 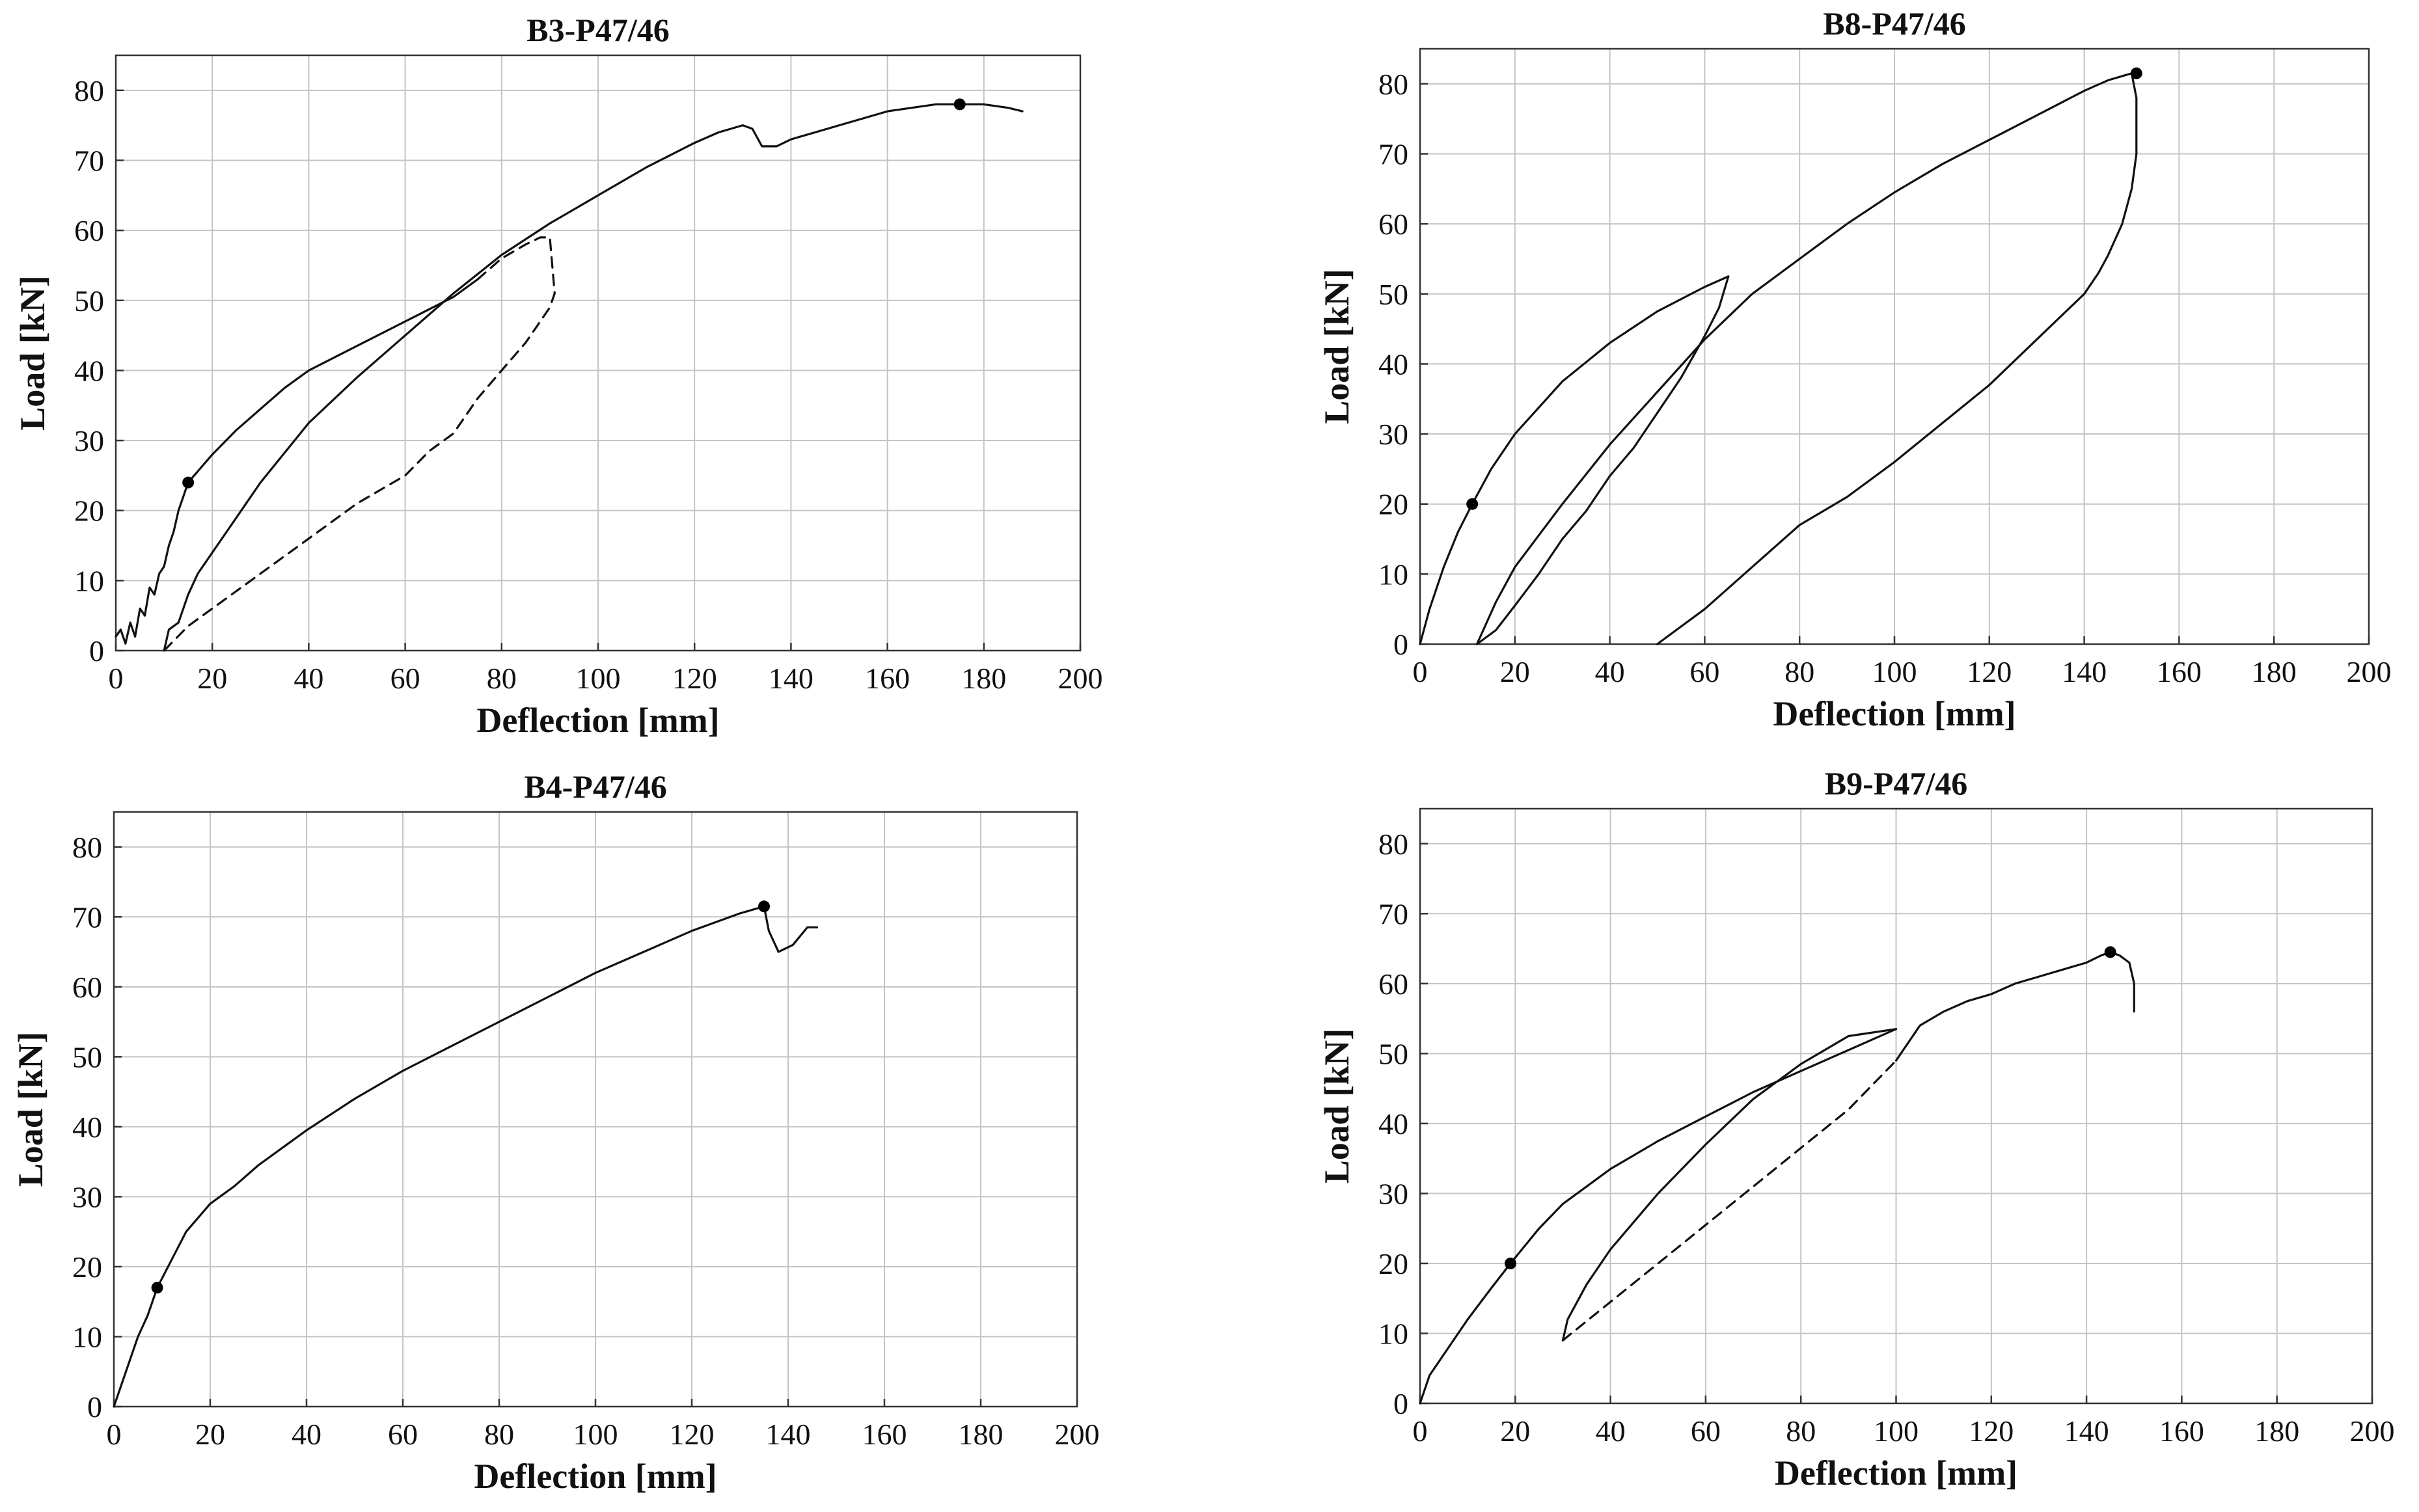 What do you see at coordinates (89, 90) in the screenshot?
I see `b3-ytick-label-80: 80` at bounding box center [89, 90].